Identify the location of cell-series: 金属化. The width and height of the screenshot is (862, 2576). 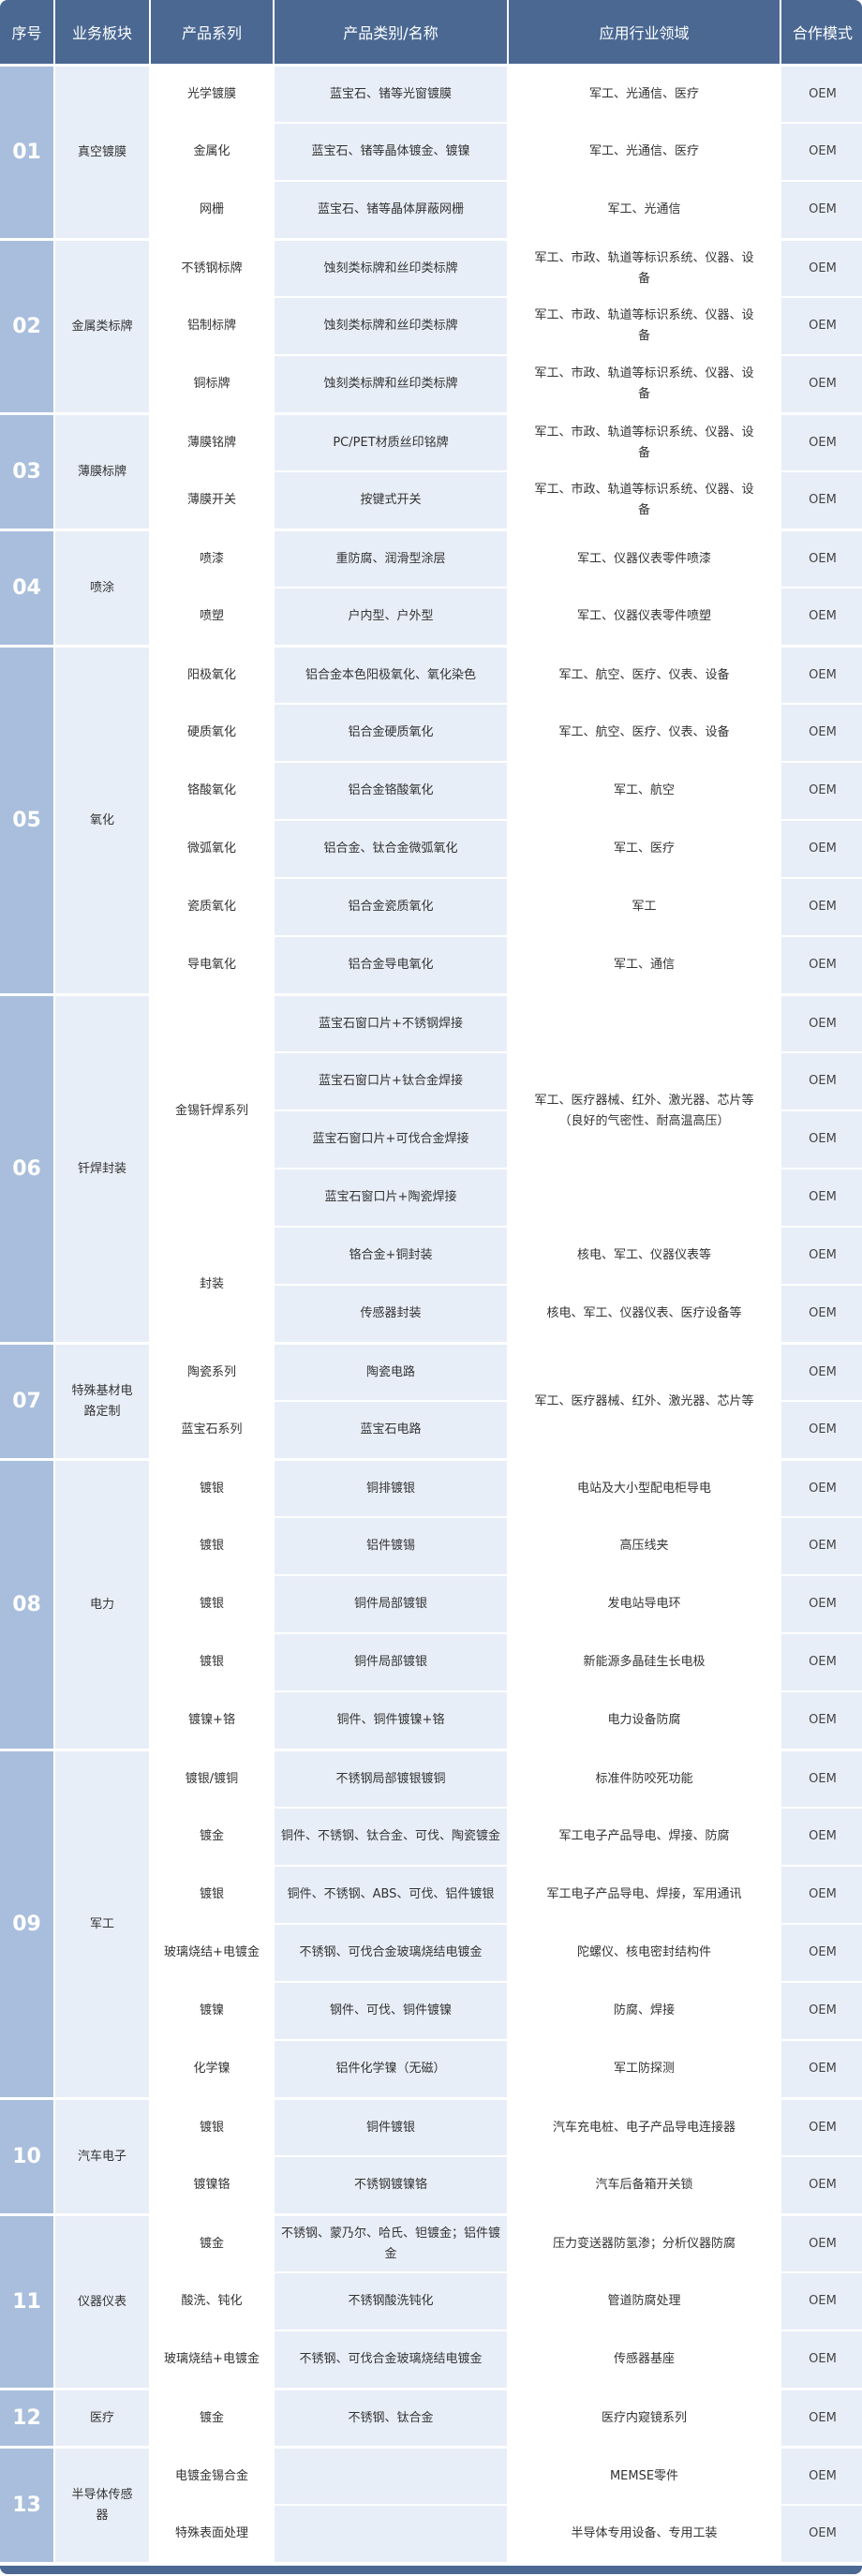
(212, 152).